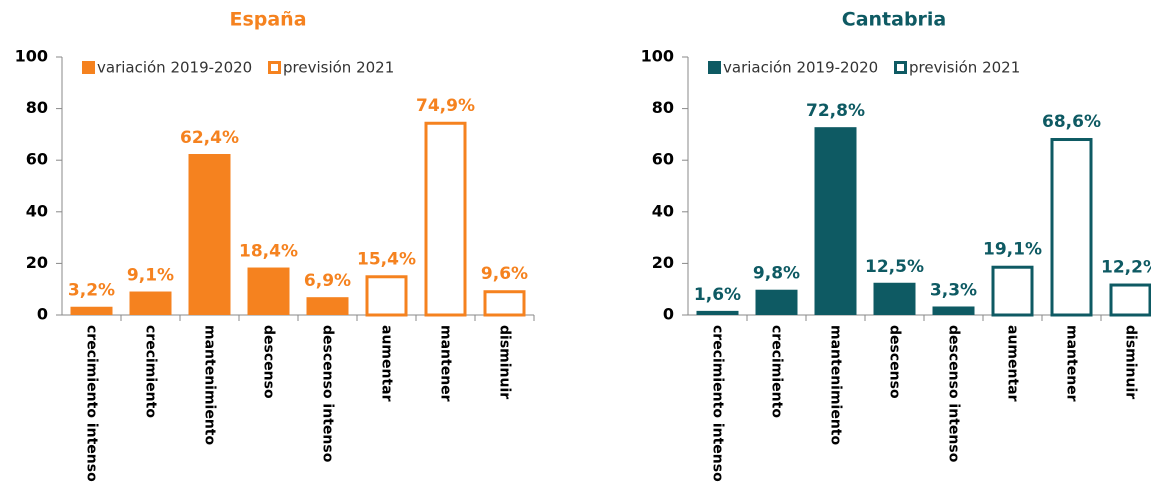 This screenshot has height=482, width=1151. I want to click on data-label: 3,2%, so click(91, 291).